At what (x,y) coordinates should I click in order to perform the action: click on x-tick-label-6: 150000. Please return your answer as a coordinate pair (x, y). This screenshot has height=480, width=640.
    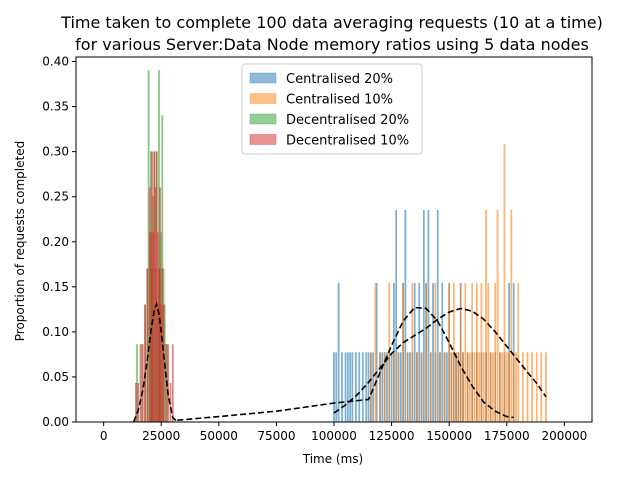
    Looking at the image, I should click on (449, 436).